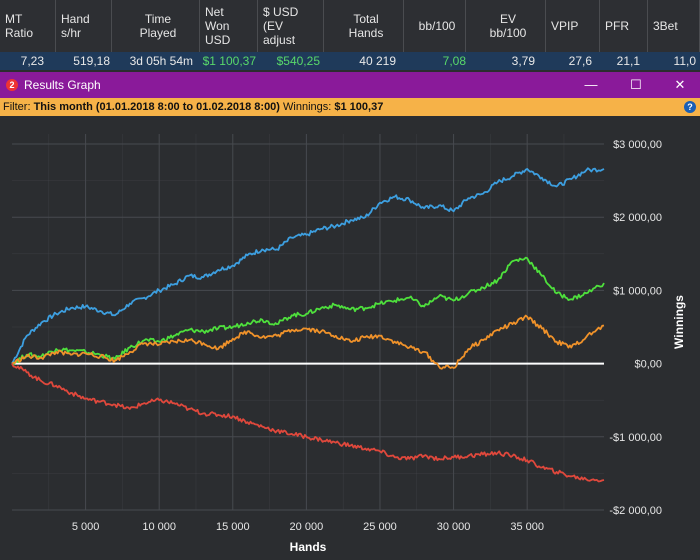 This screenshot has height=560, width=700. What do you see at coordinates (637, 291) in the screenshot?
I see `y-tick-label: $1 000,00` at bounding box center [637, 291].